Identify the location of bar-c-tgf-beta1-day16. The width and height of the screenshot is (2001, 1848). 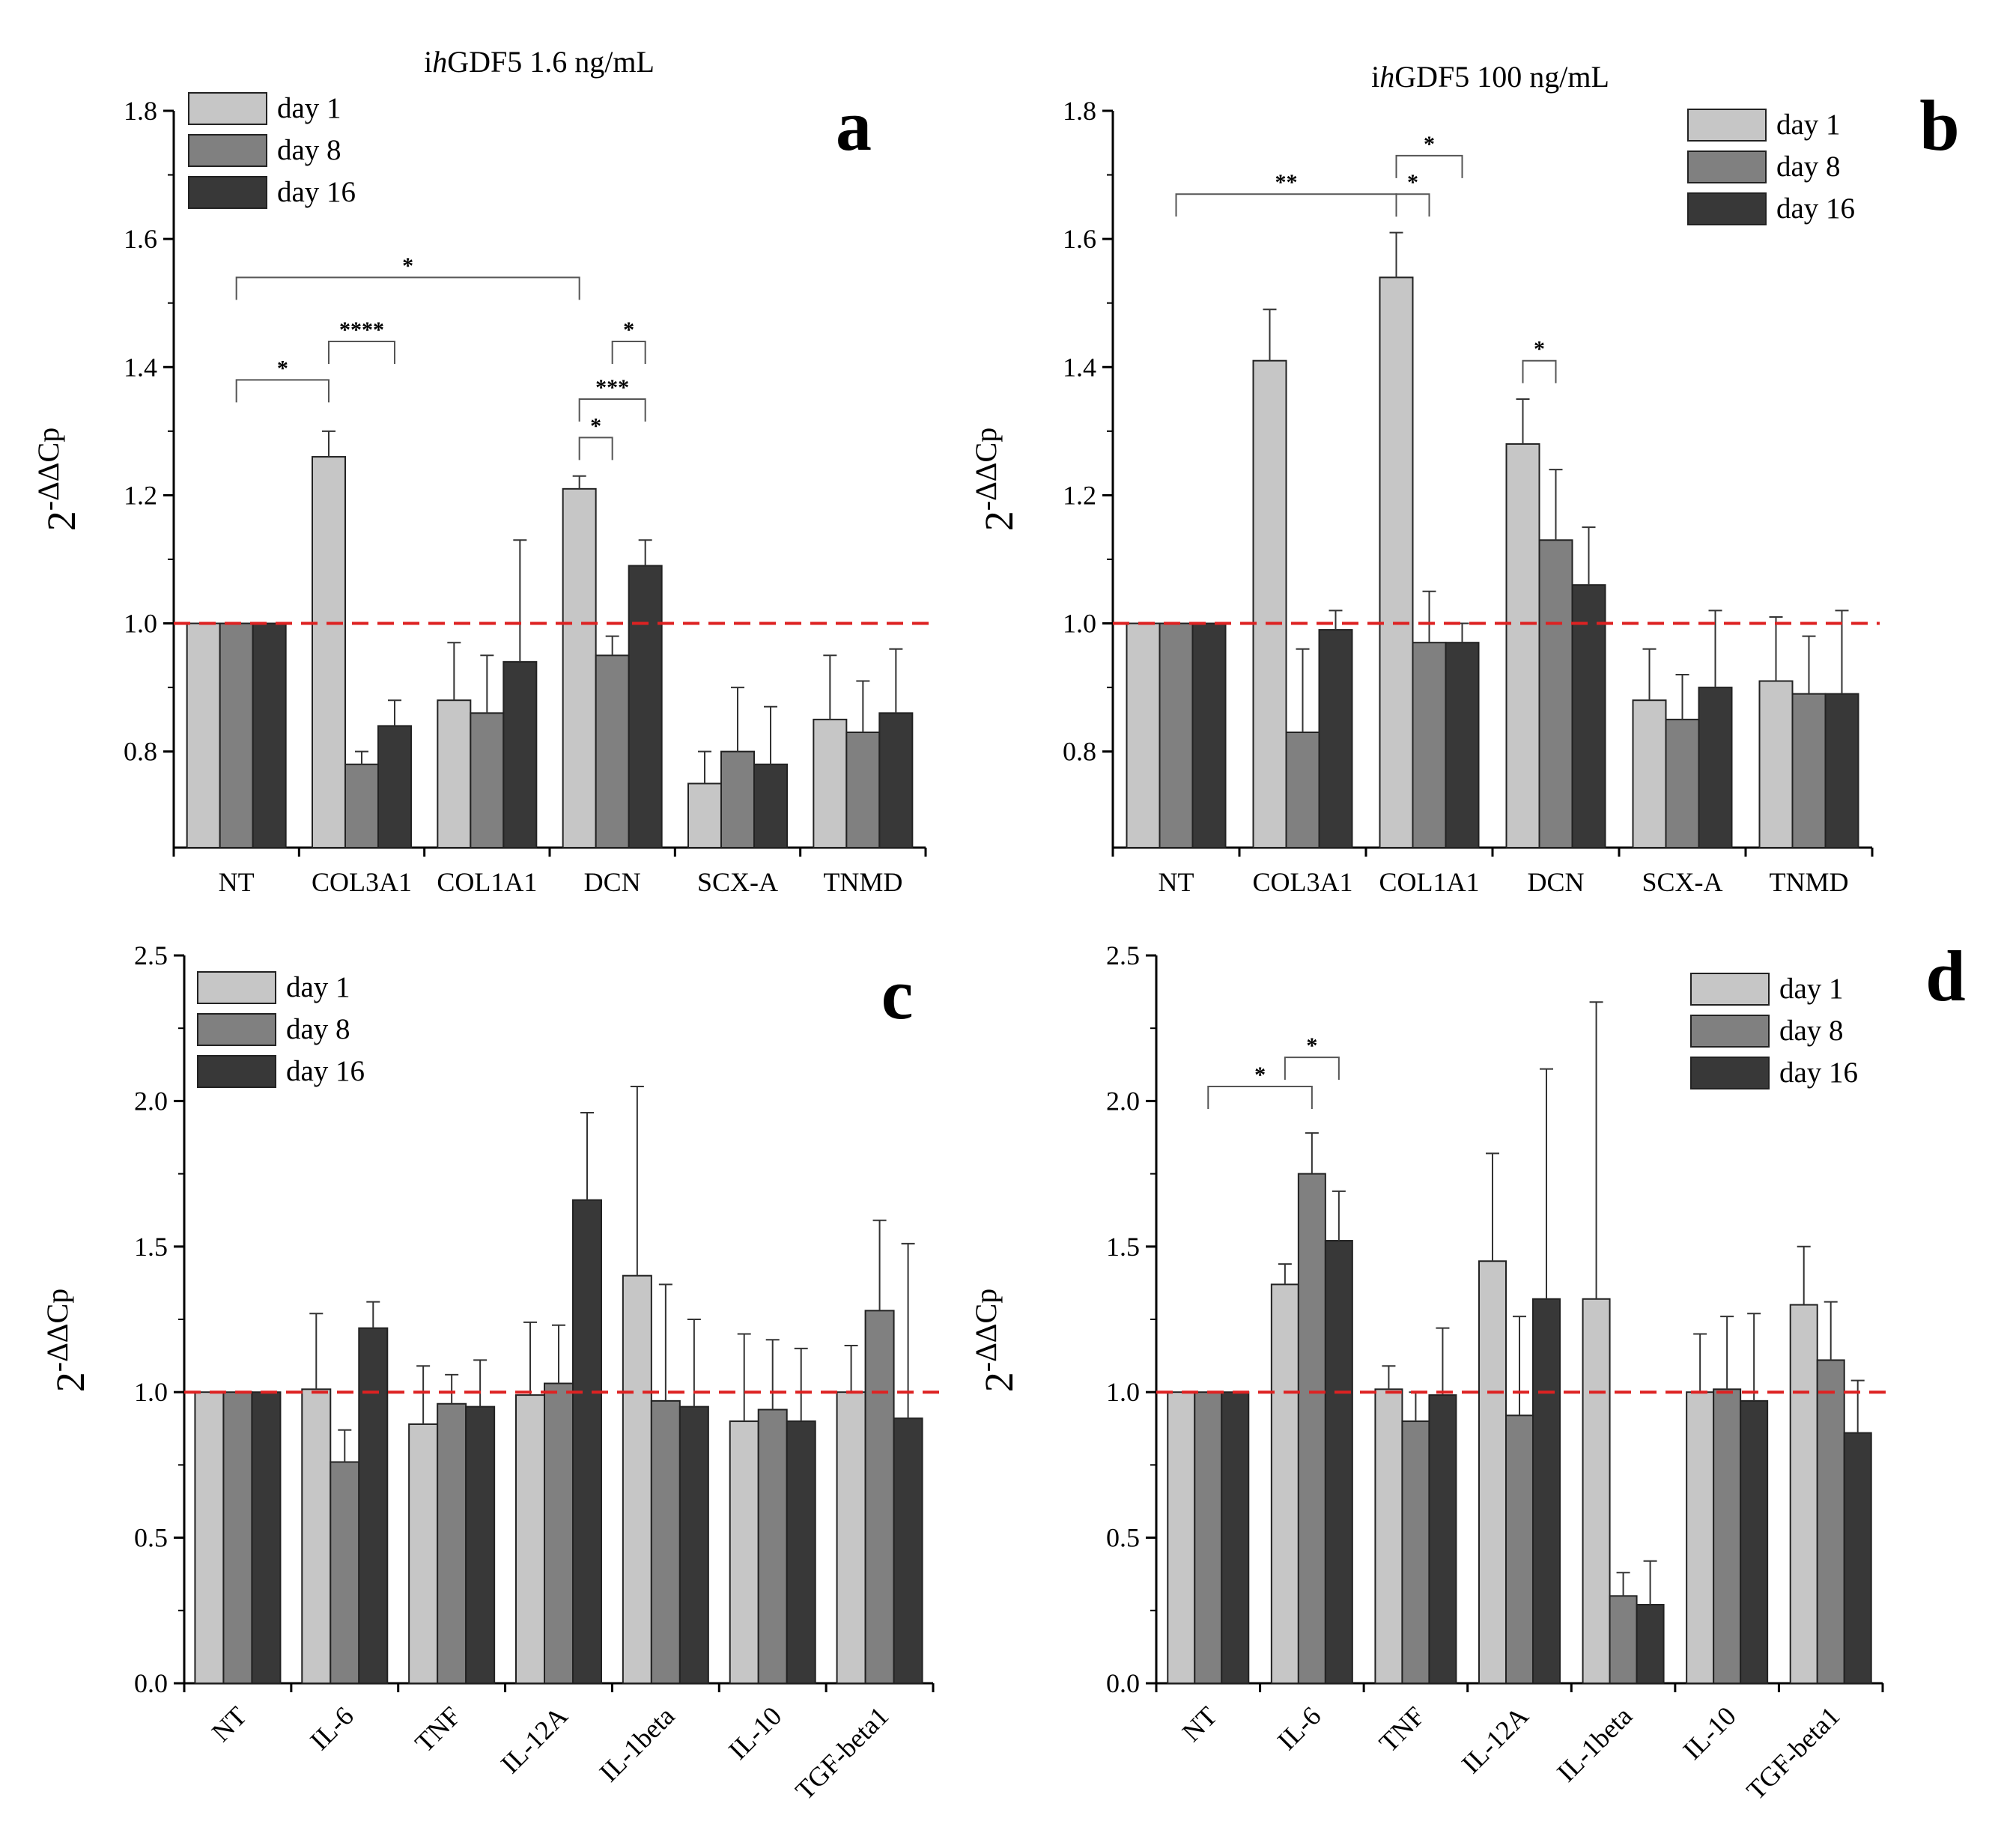
(908, 1551).